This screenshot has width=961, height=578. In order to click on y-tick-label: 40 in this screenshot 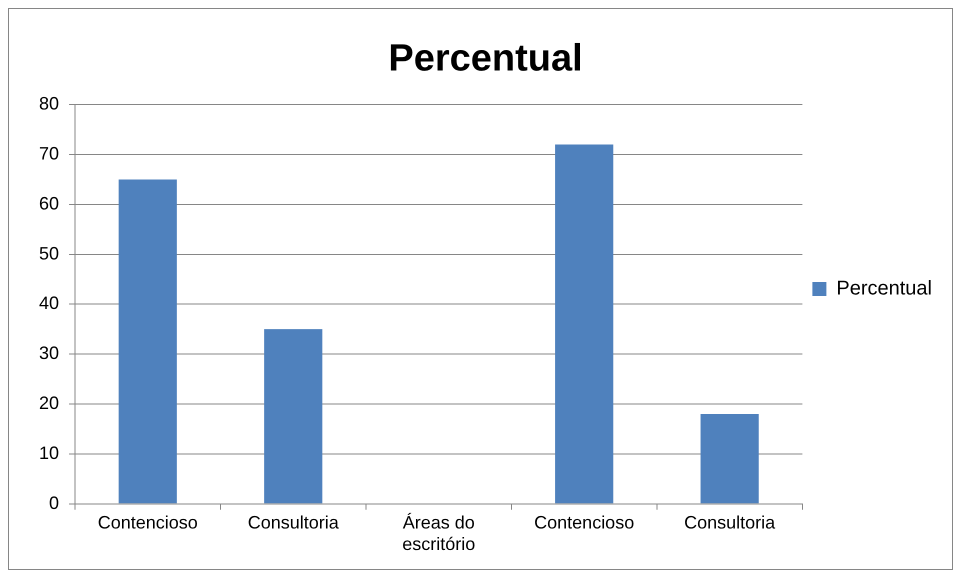, I will do `click(49, 303)`.